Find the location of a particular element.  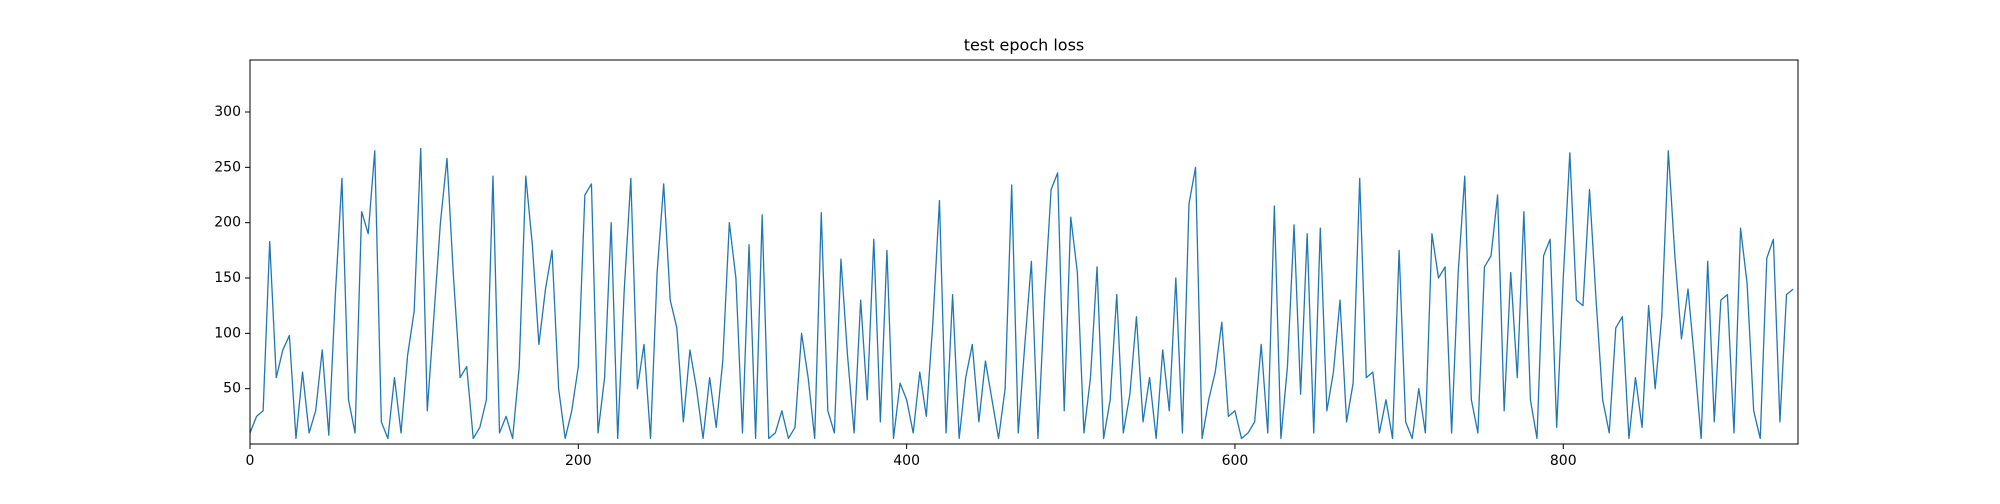

y-tick-label: 100 is located at coordinates (227, 333).